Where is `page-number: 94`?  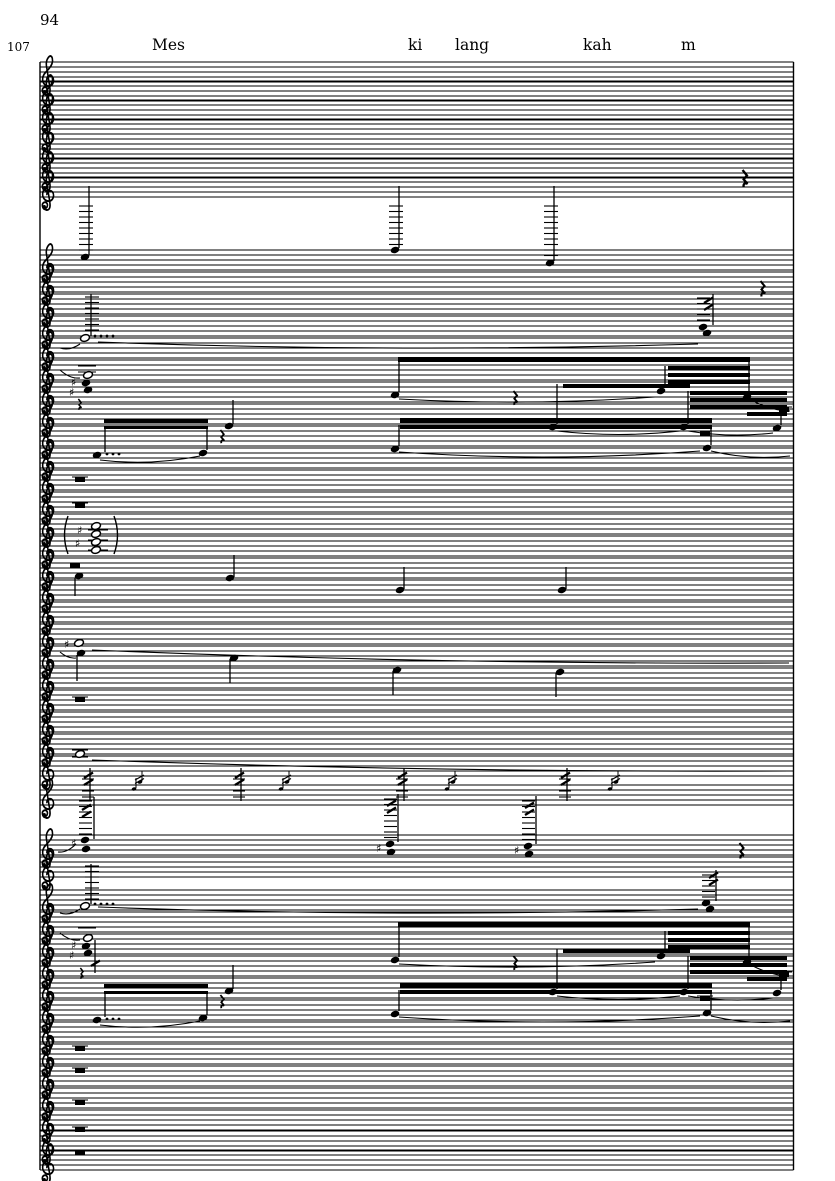
page-number: 94 is located at coordinates (50, 20).